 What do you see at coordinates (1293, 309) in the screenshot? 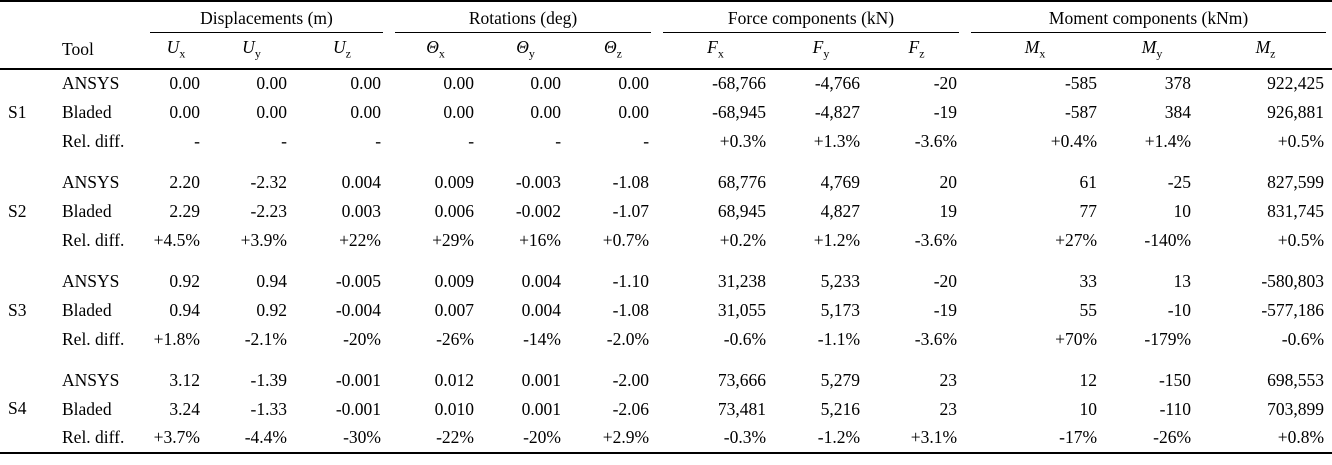
I see `value-cell: -577,186` at bounding box center [1293, 309].